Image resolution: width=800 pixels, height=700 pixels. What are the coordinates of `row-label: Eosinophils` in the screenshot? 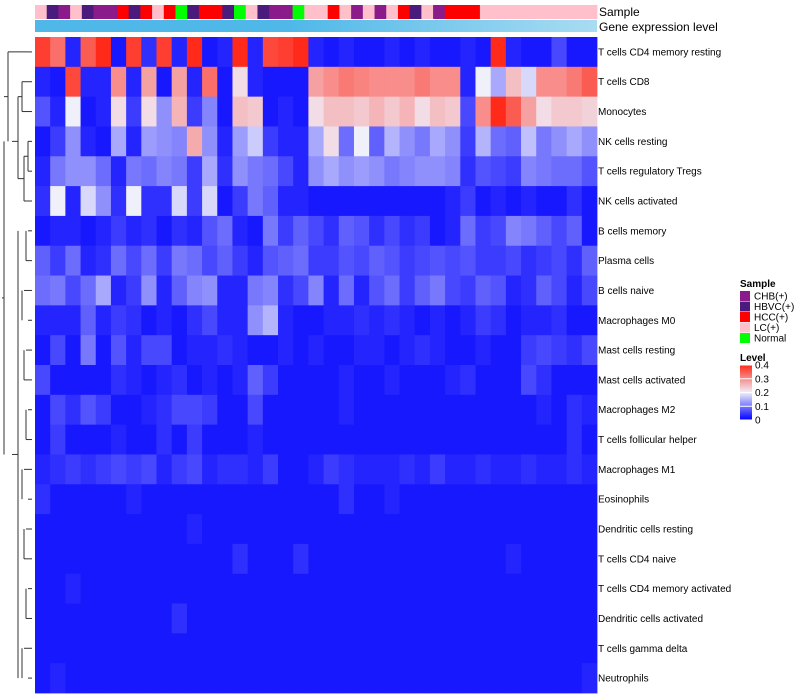 It's located at (623, 500).